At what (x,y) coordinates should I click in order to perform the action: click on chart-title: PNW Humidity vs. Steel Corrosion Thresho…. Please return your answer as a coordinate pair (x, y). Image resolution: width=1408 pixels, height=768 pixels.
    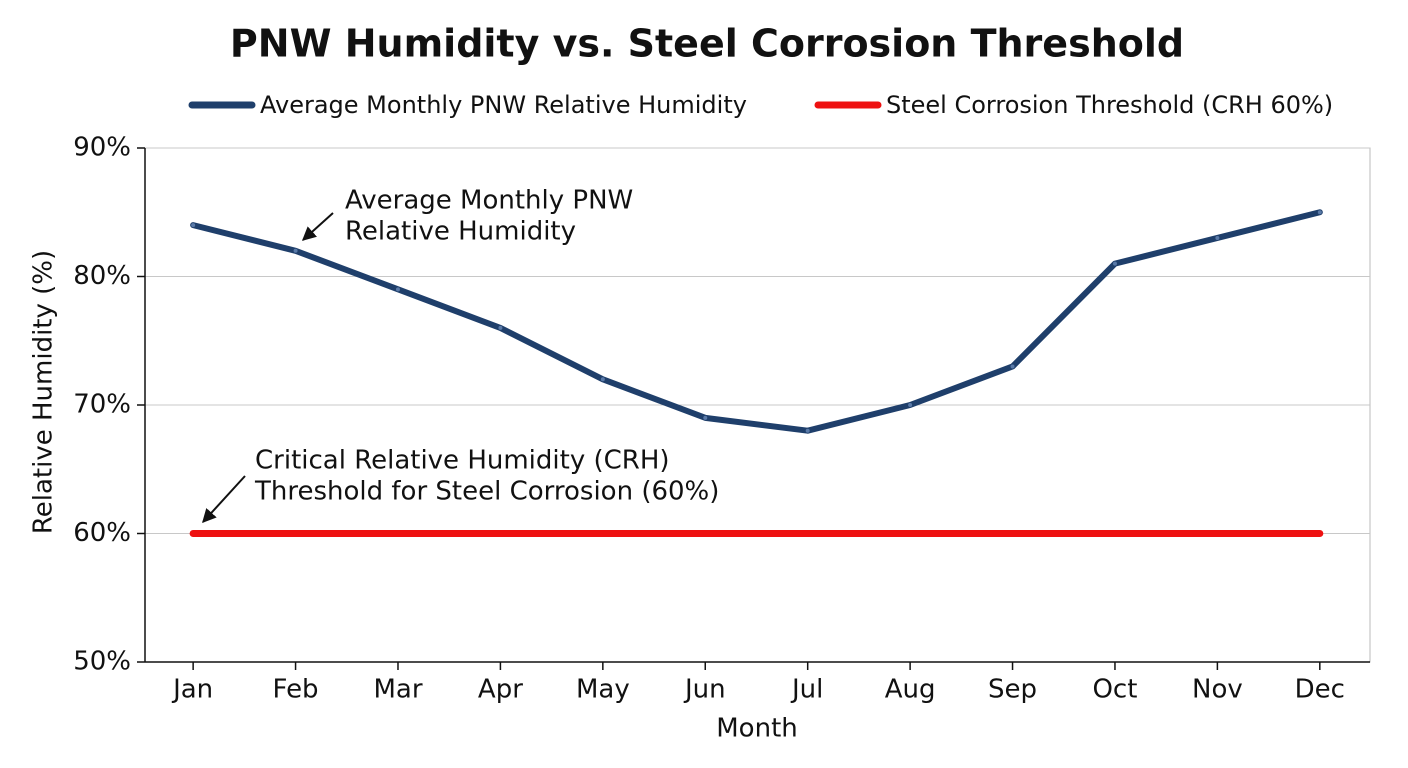
    Looking at the image, I should click on (707, 44).